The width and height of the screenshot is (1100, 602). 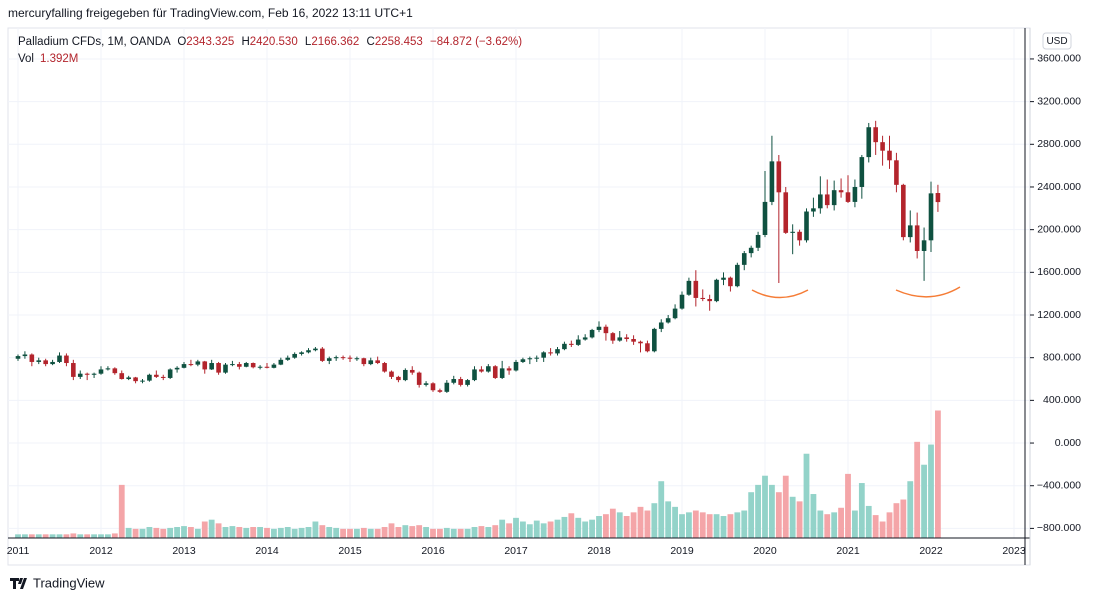 I want to click on currency-badge, so click(x=1057, y=41).